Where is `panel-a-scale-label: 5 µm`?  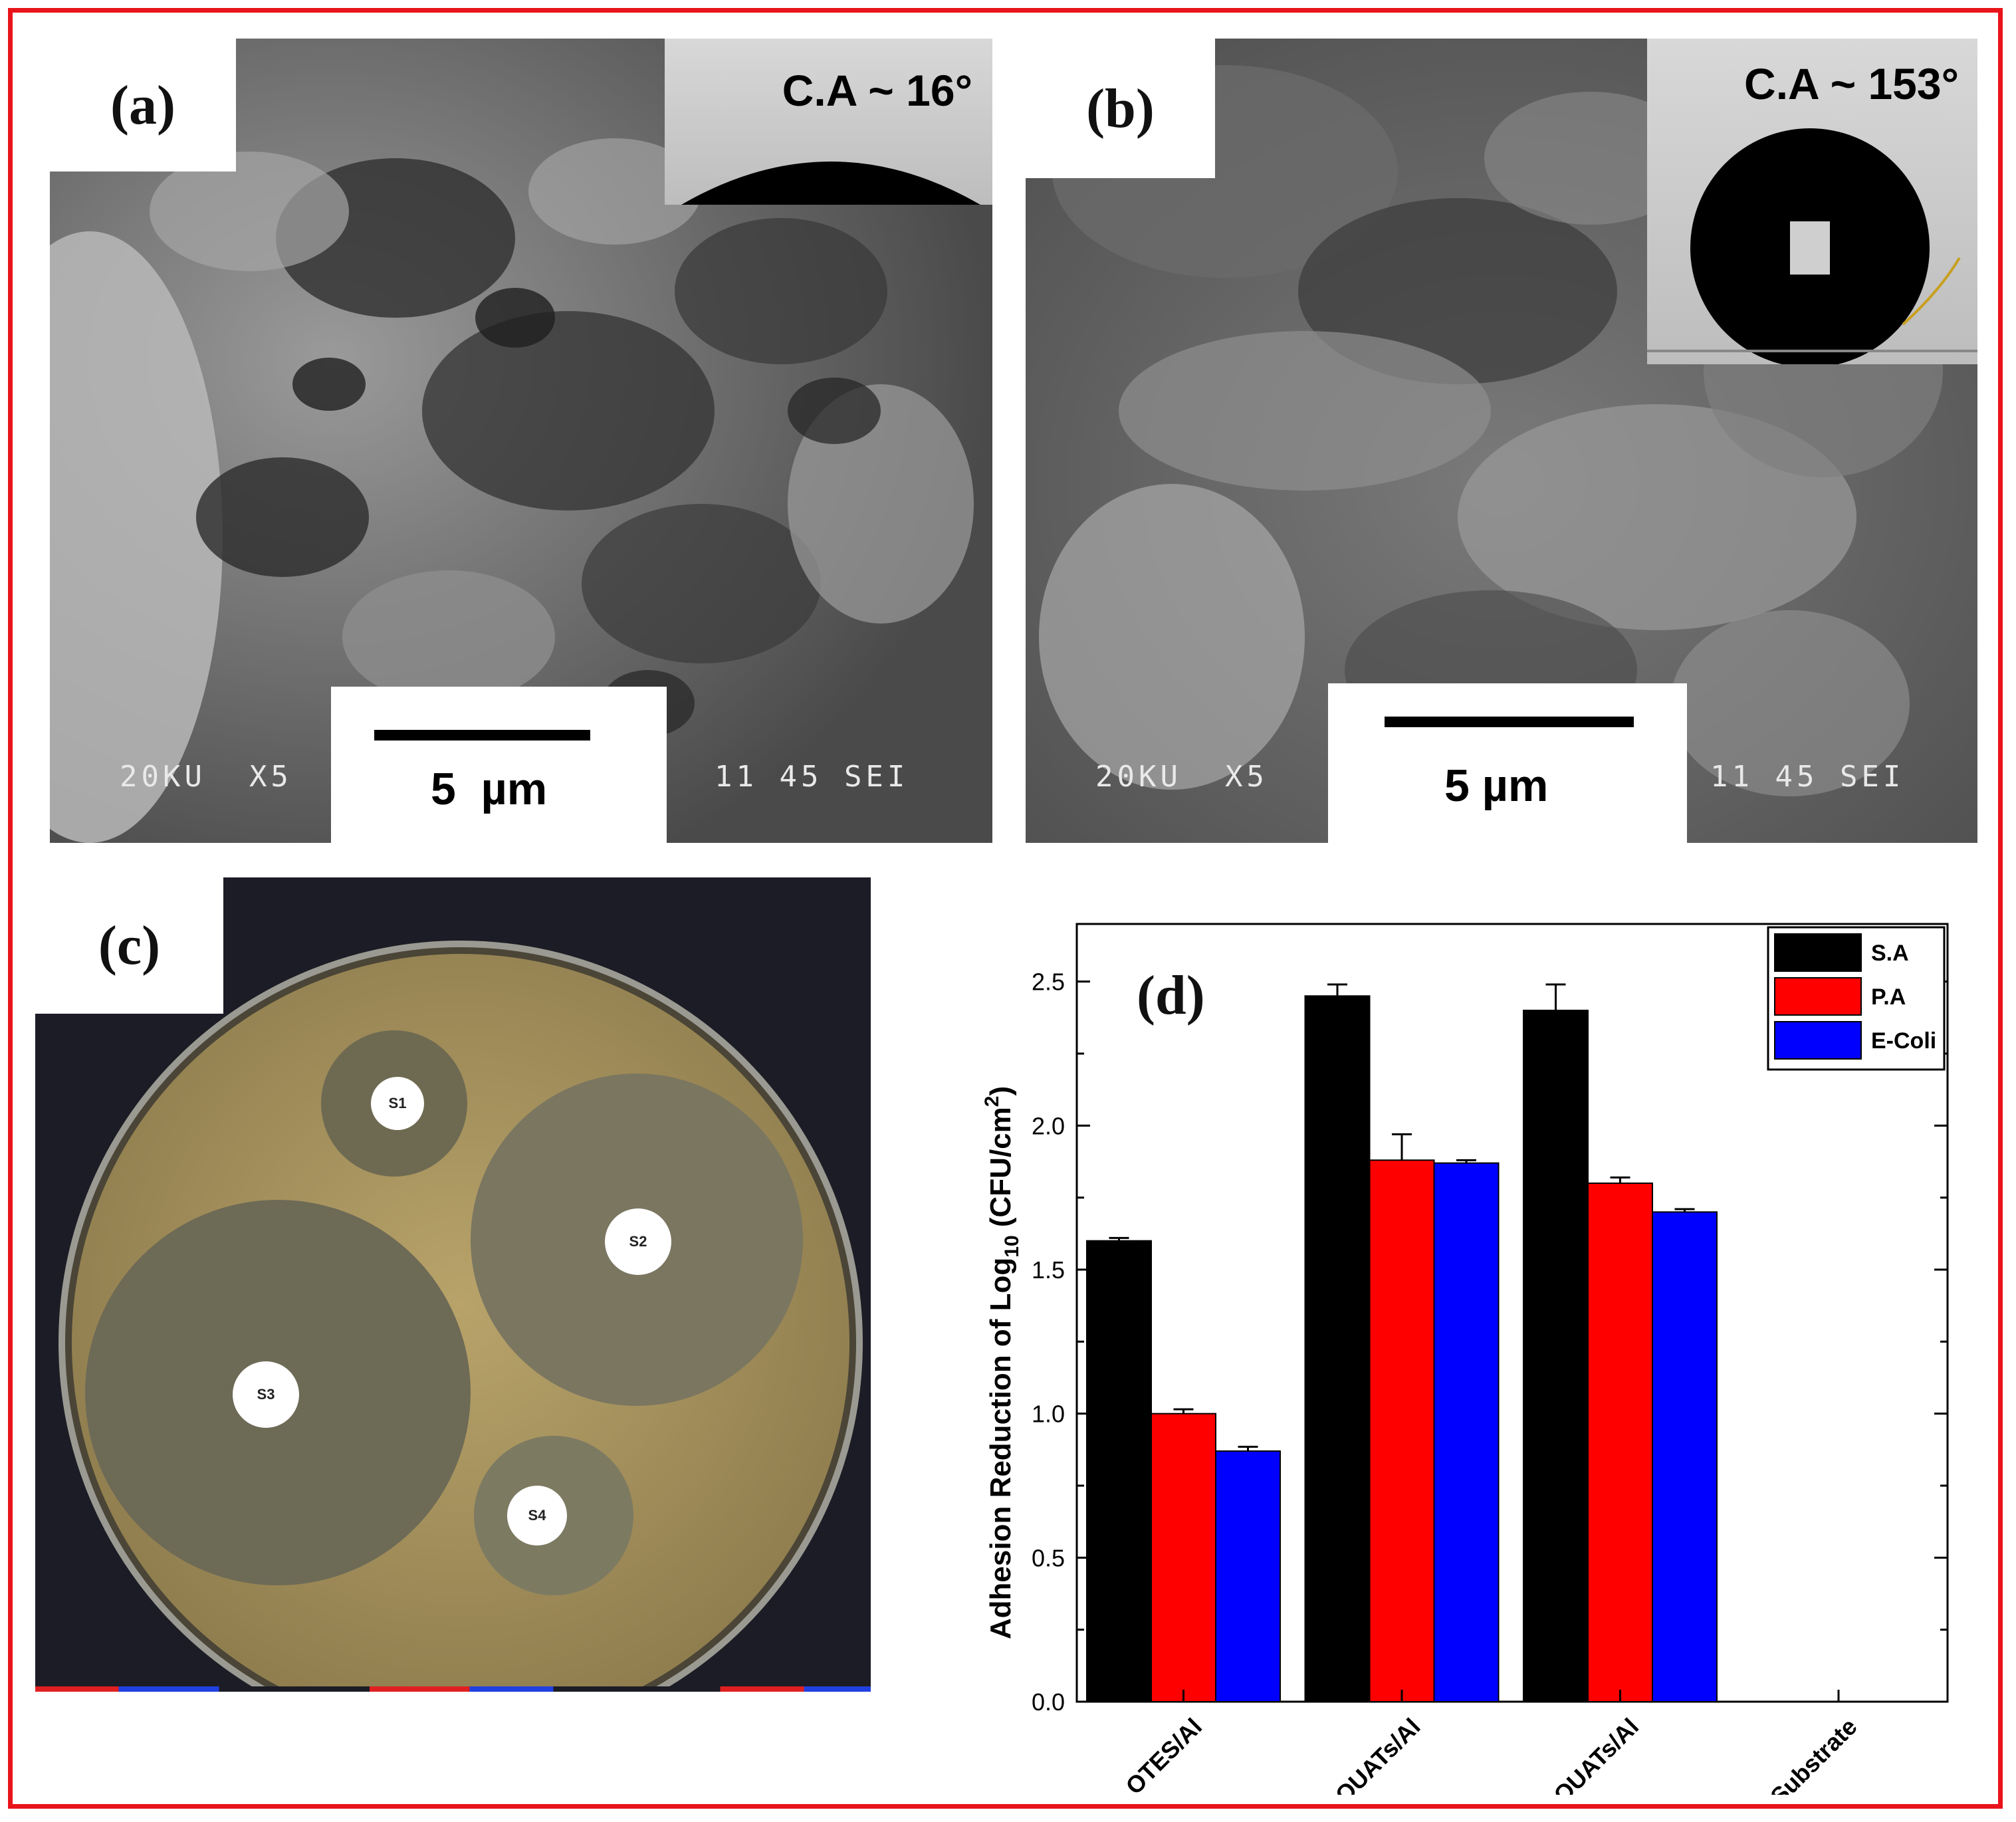 panel-a-scale-label: 5 µm is located at coordinates (489, 789).